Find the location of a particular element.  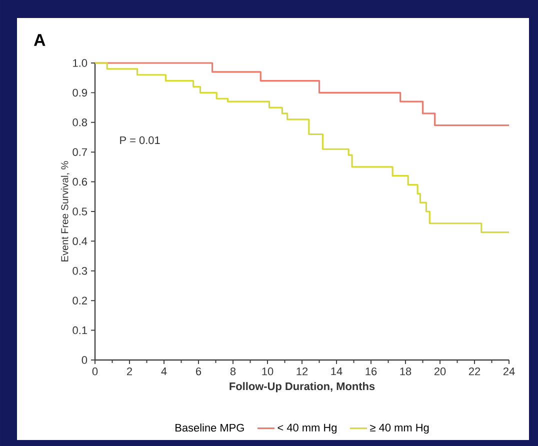

x-tick-label: 24 is located at coordinates (509, 372).